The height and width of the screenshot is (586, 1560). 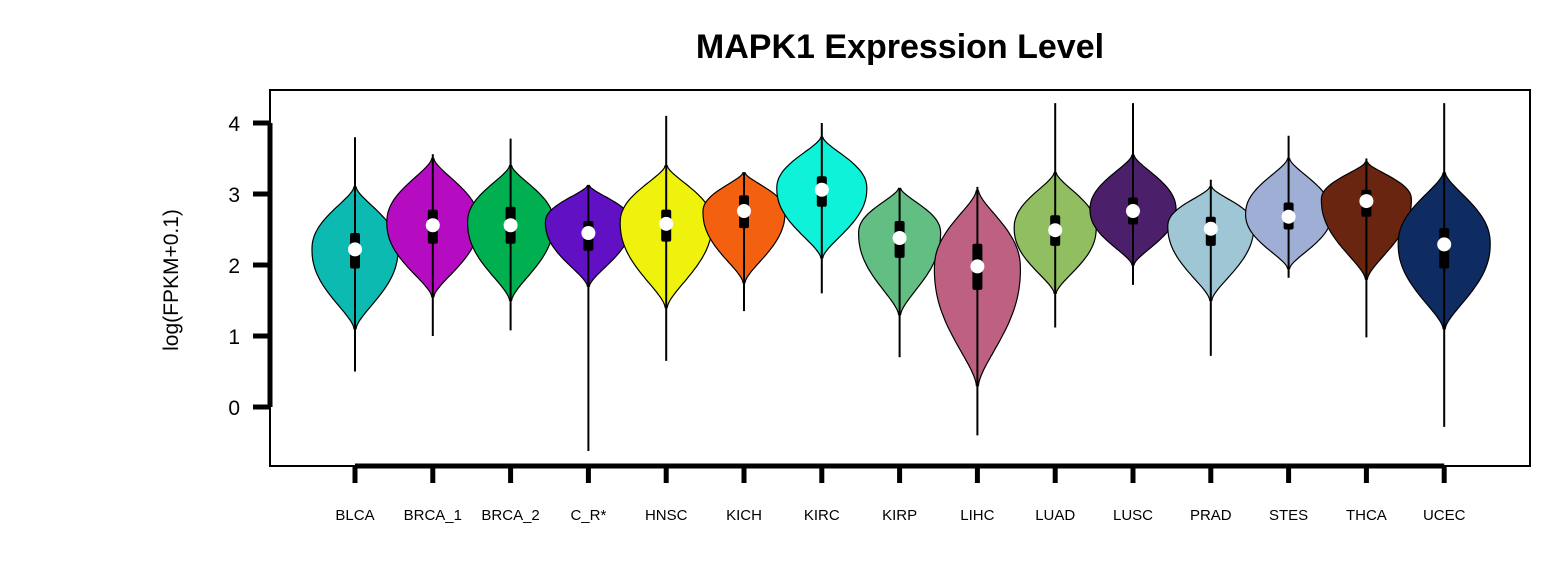 What do you see at coordinates (822, 208) in the screenshot?
I see `violin-kirc` at bounding box center [822, 208].